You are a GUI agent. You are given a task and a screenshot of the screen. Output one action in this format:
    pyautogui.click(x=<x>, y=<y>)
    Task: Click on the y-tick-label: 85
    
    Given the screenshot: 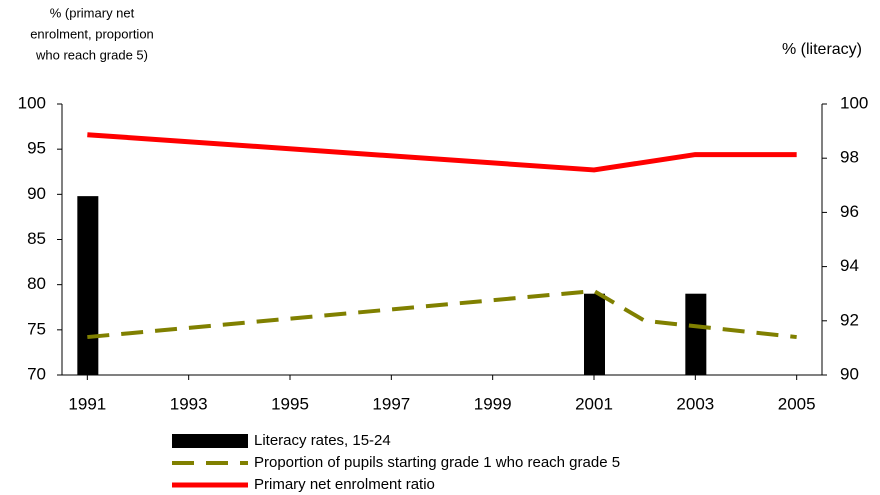 What is the action you would take?
    pyautogui.click(x=36, y=238)
    